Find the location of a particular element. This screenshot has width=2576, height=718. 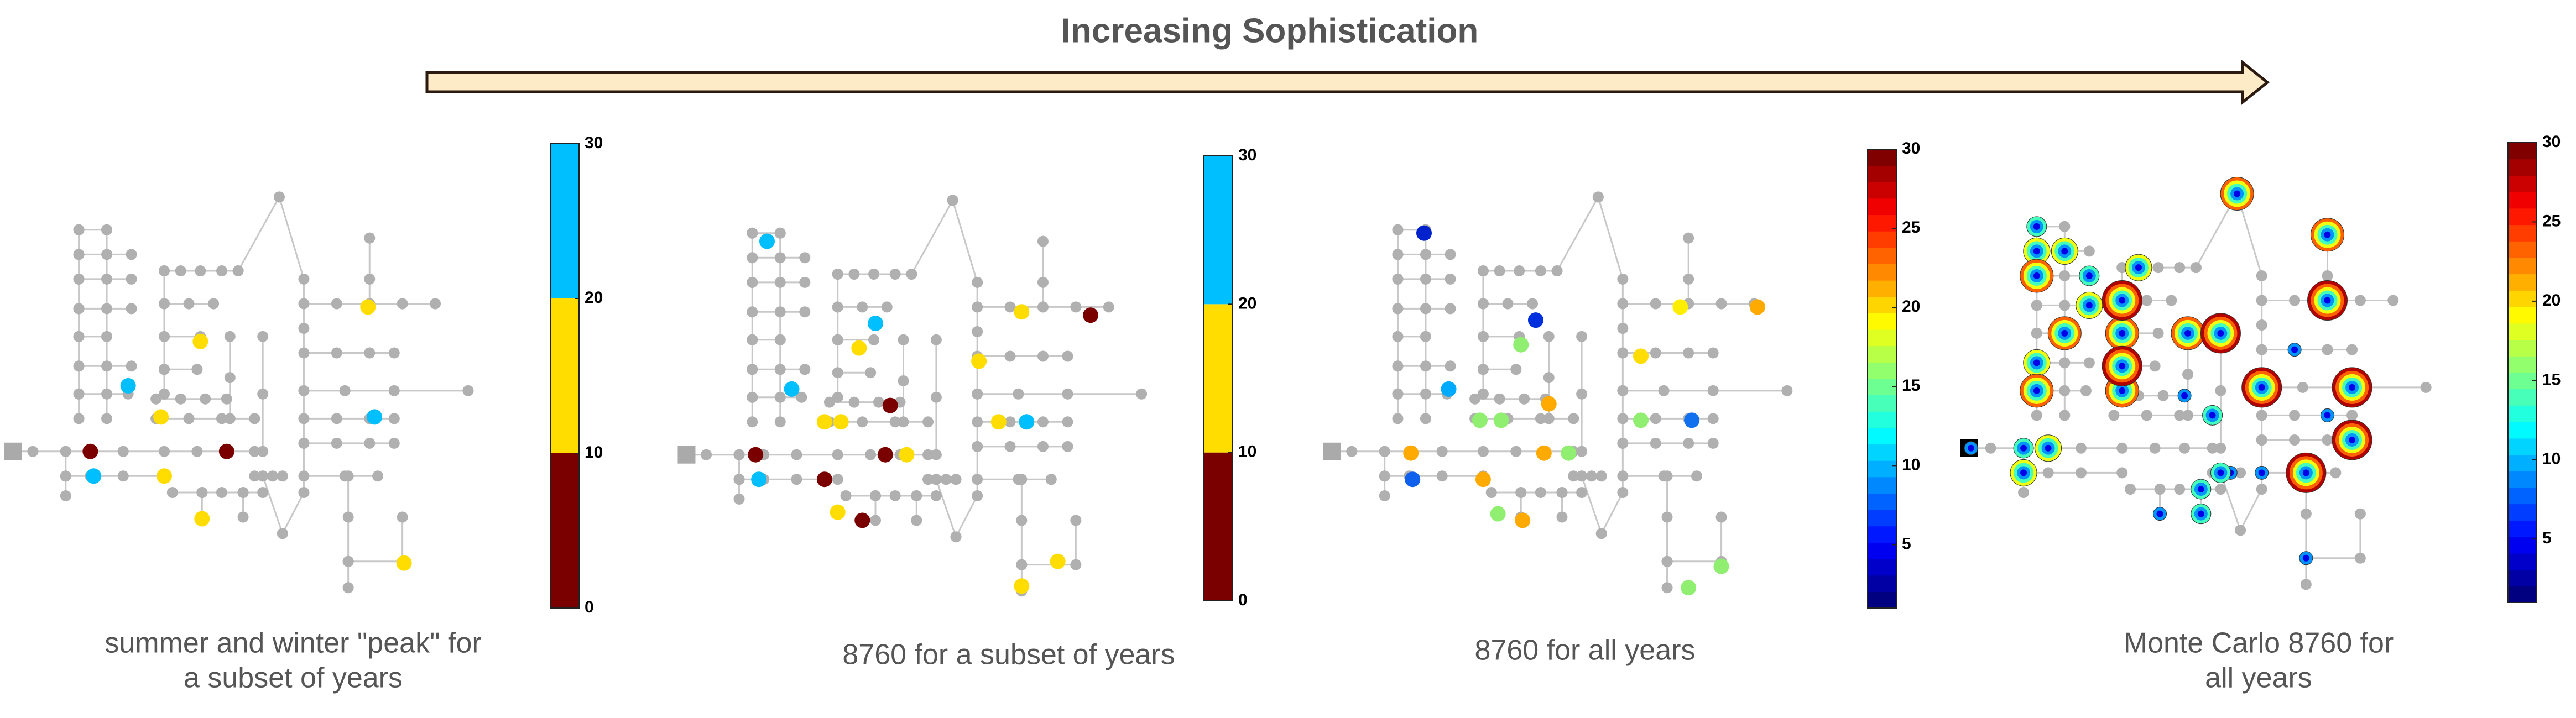

colorbar-tick-label: 5 is located at coordinates (2547, 538).